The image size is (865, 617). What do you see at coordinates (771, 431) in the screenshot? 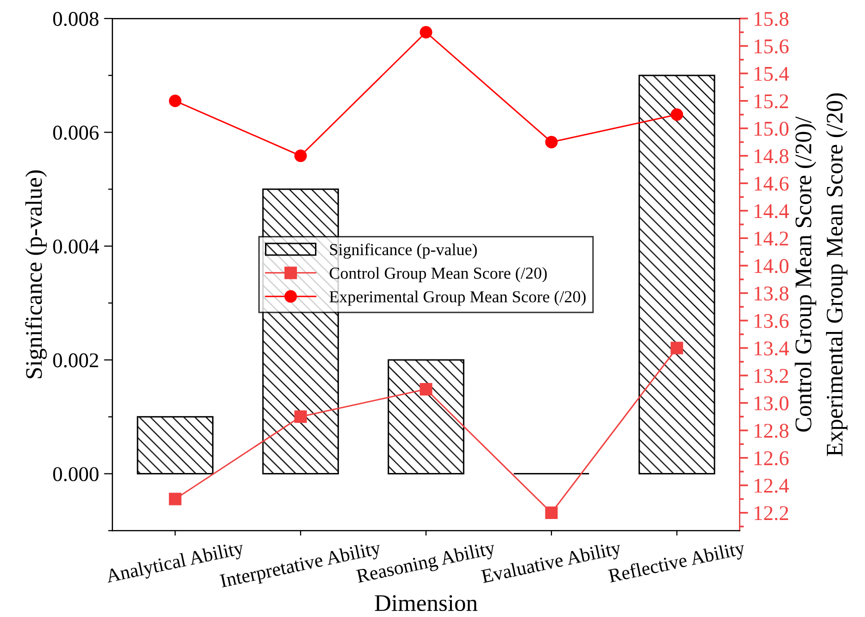
I see `y2-tick-label: 12.8` at bounding box center [771, 431].